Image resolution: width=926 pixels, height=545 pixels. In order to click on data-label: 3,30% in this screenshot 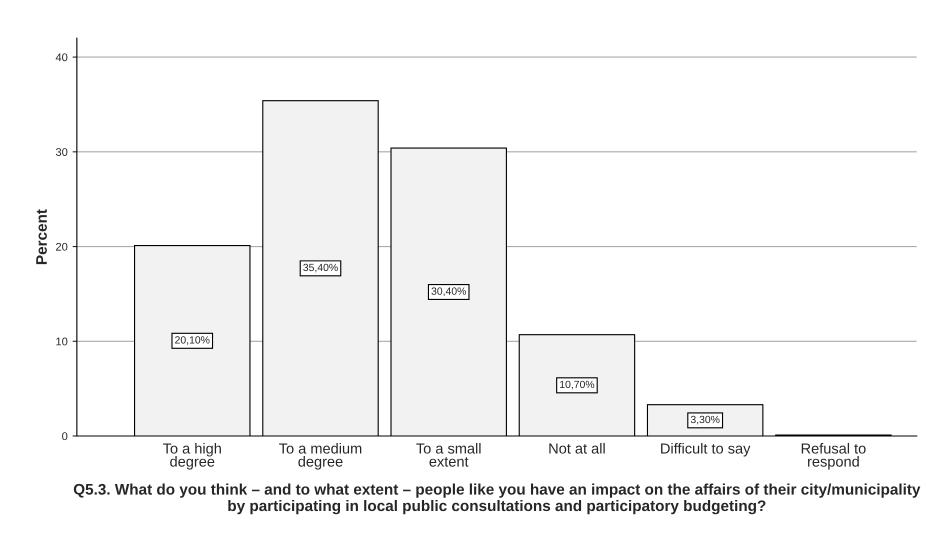, I will do `click(705, 420)`.